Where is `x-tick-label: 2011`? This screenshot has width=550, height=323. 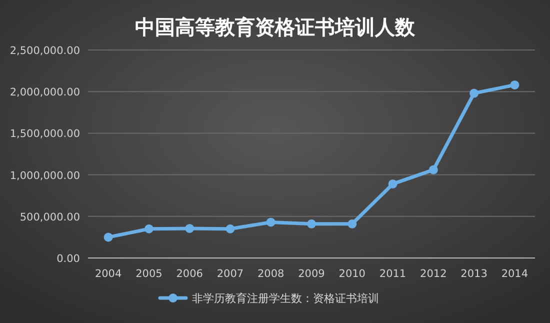
x-tick-label: 2011 is located at coordinates (392, 274).